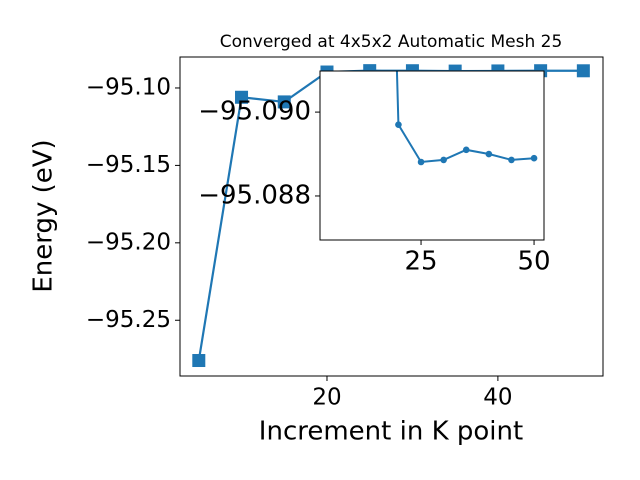  What do you see at coordinates (326, 398) in the screenshot?
I see `x-tick-label: 20` at bounding box center [326, 398].